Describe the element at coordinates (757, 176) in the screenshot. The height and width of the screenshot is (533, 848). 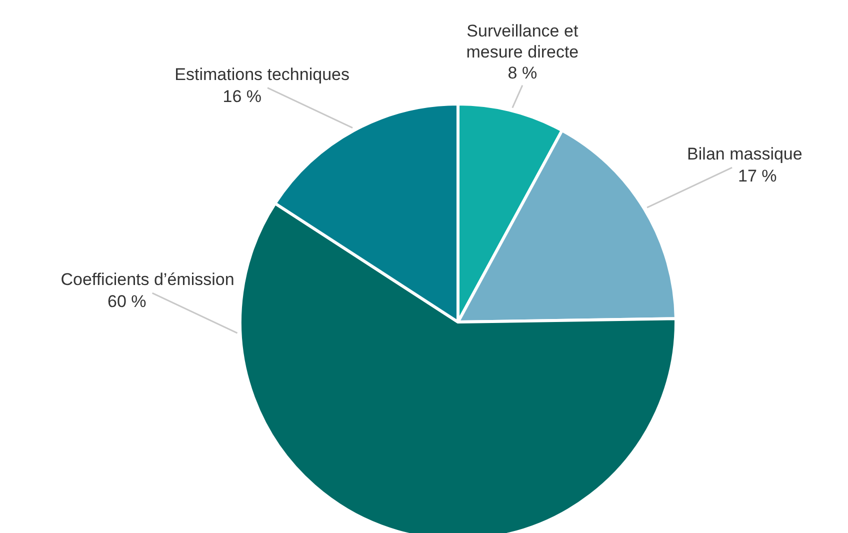
I see `data-label: 17 %` at that location.